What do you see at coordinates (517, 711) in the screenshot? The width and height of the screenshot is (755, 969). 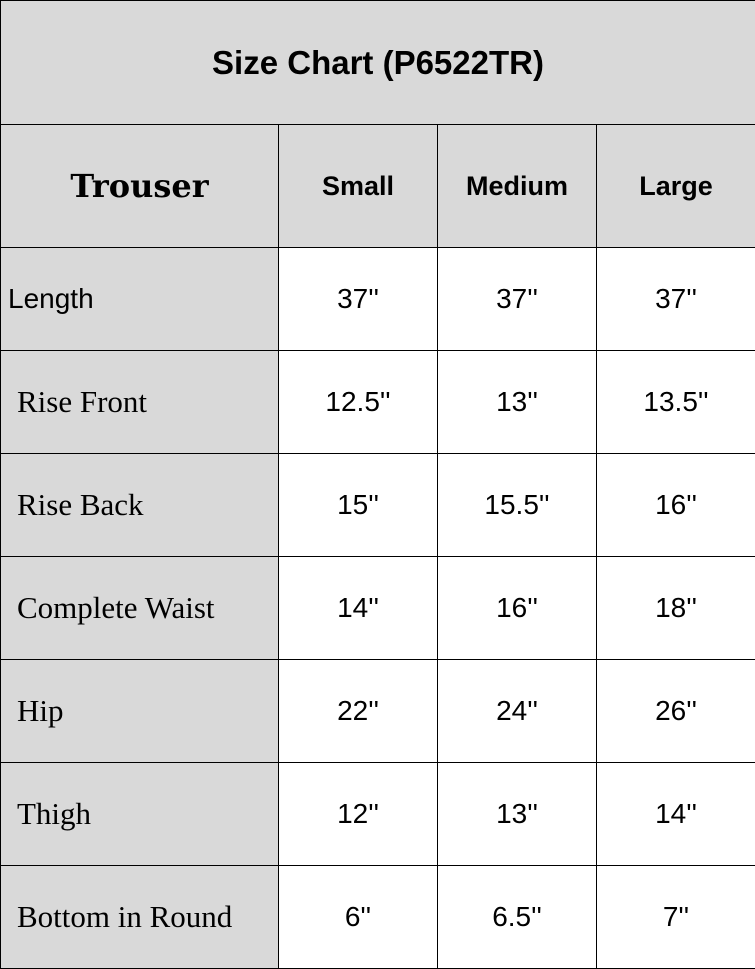 I see `size-value: 24''` at bounding box center [517, 711].